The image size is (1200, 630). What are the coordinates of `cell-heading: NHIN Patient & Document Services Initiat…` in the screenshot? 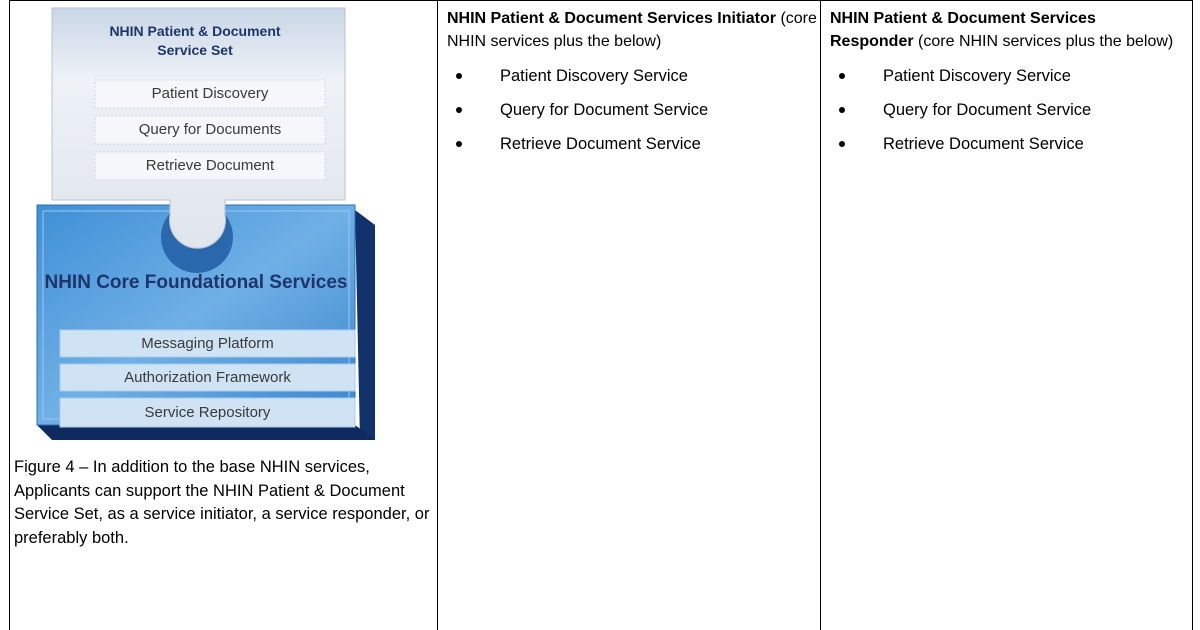 It's located at (632, 30).